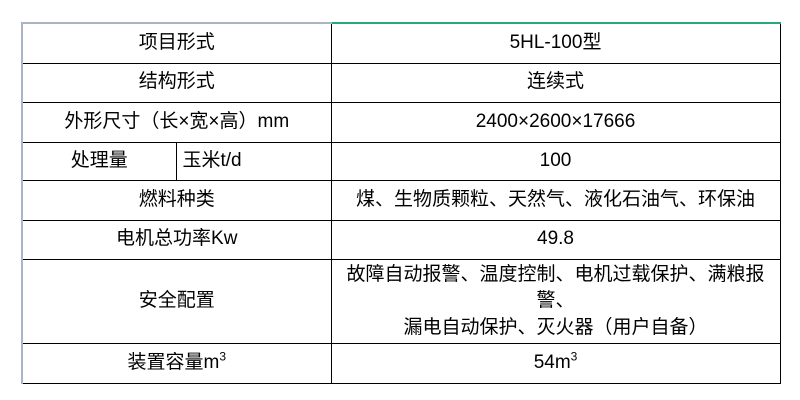  What do you see at coordinates (555, 122) in the screenshot?
I see `row-value-dimensions: 2400×2600×17666` at bounding box center [555, 122].